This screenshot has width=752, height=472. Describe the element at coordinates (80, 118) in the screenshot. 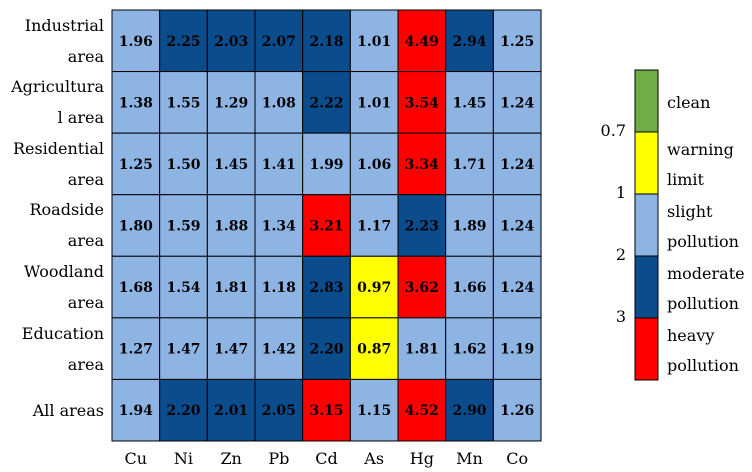

I see `row-label-line: l area` at that location.